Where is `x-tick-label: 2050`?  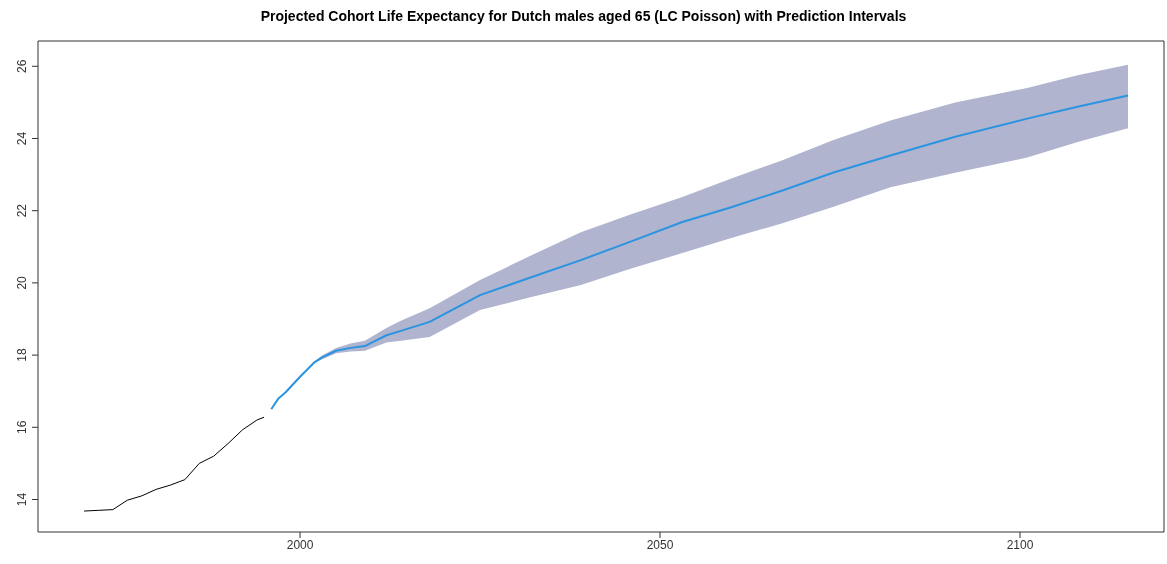
x-tick-label: 2050 is located at coordinates (660, 544).